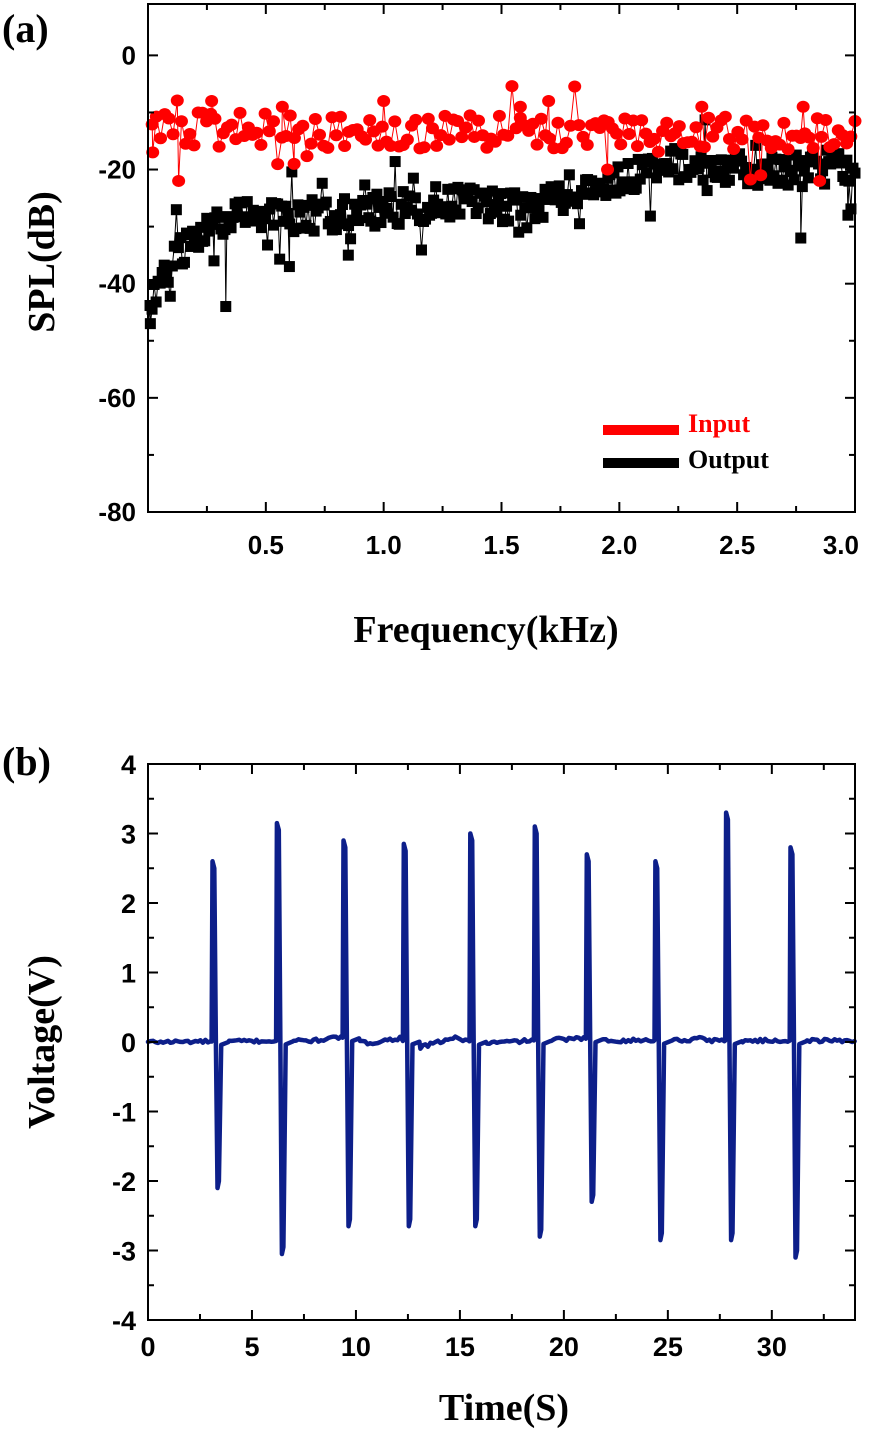 This screenshot has height=1444, width=882. What do you see at coordinates (42, 261) in the screenshot?
I see `y-axis-label-spl: SPL(dB)` at bounding box center [42, 261].